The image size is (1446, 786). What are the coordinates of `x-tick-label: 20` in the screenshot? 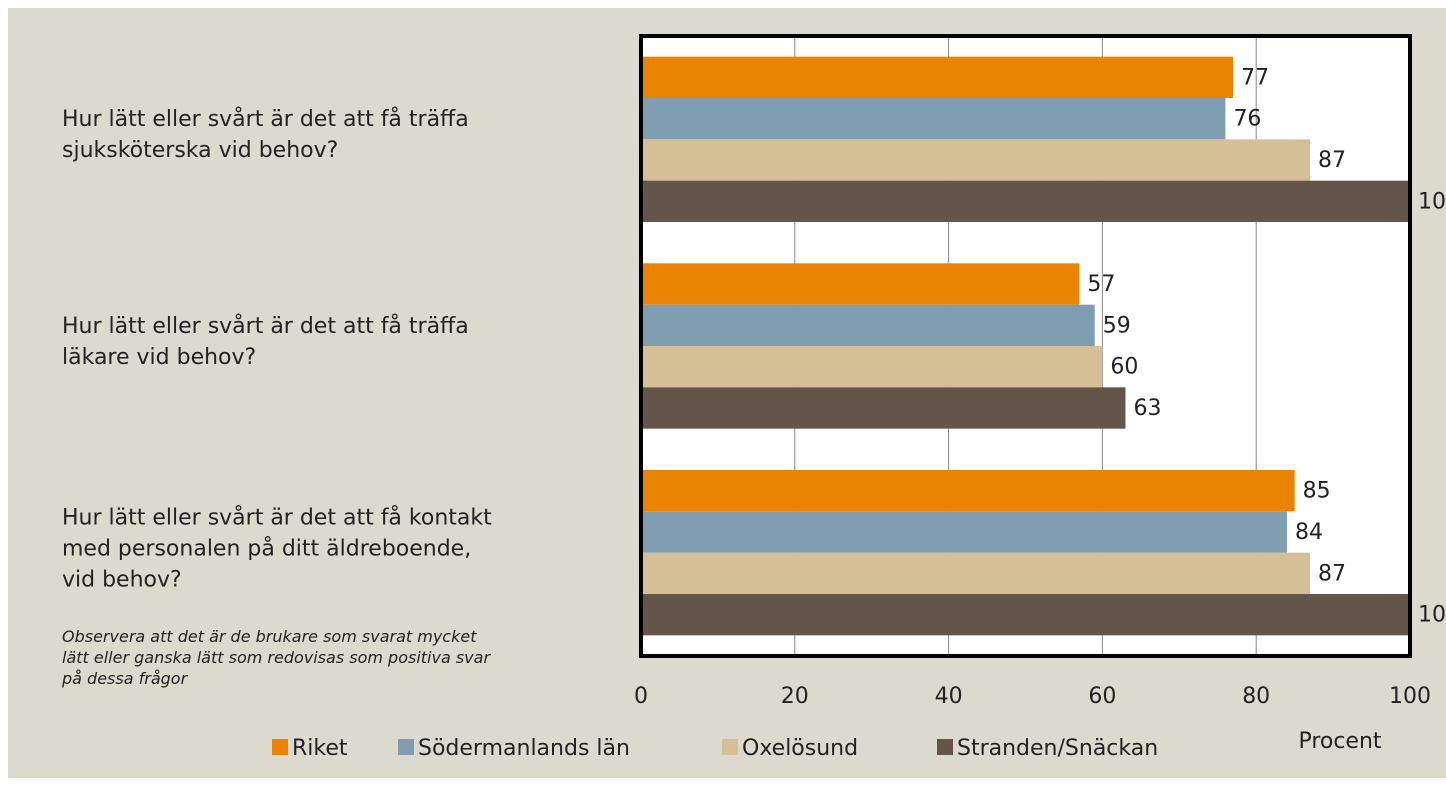 It's located at (795, 696).